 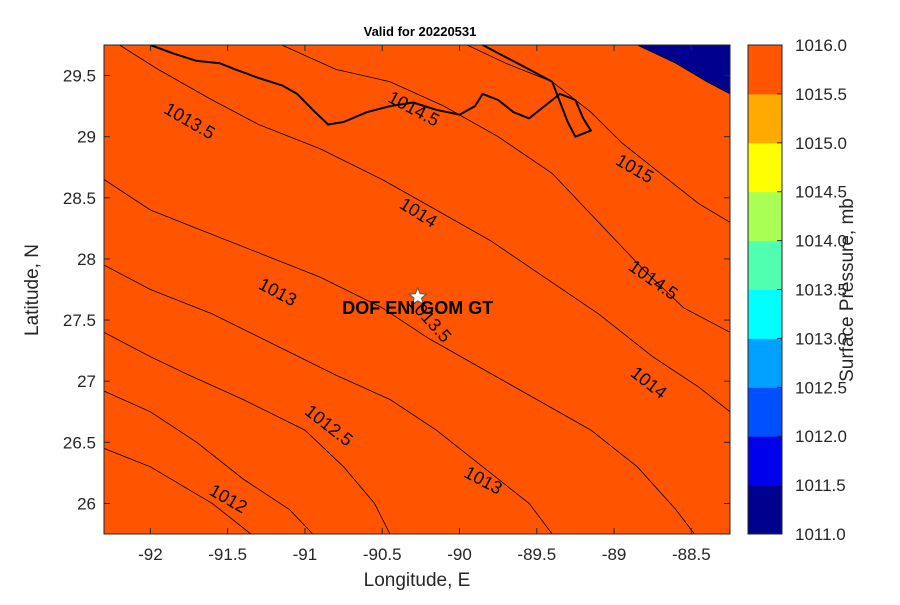 I want to click on x-tick-label: -92, so click(x=150, y=554).